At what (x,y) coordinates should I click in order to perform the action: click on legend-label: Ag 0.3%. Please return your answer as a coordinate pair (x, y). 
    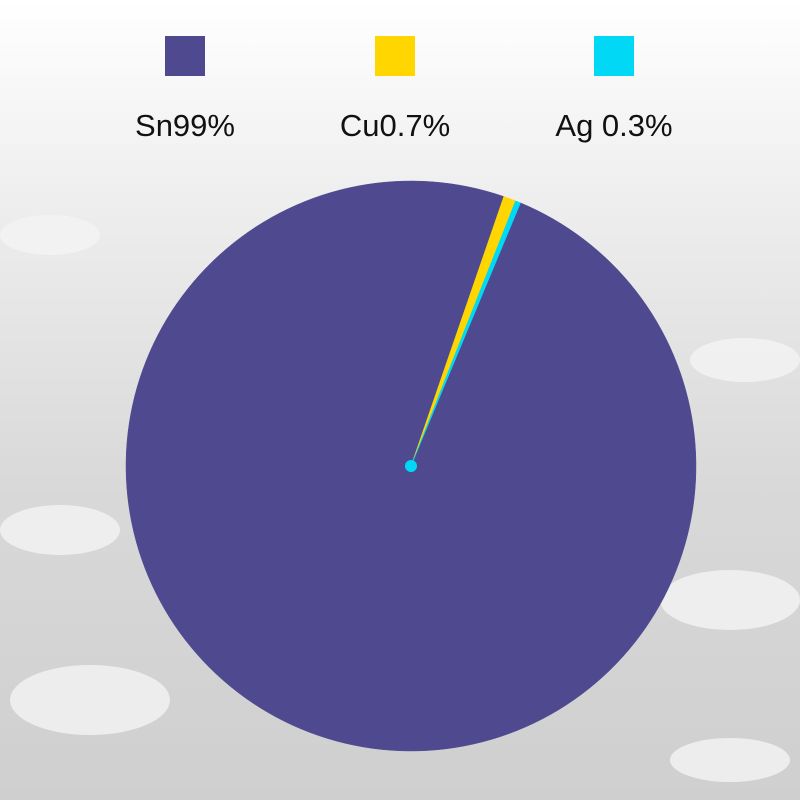
    Looking at the image, I should click on (613, 125).